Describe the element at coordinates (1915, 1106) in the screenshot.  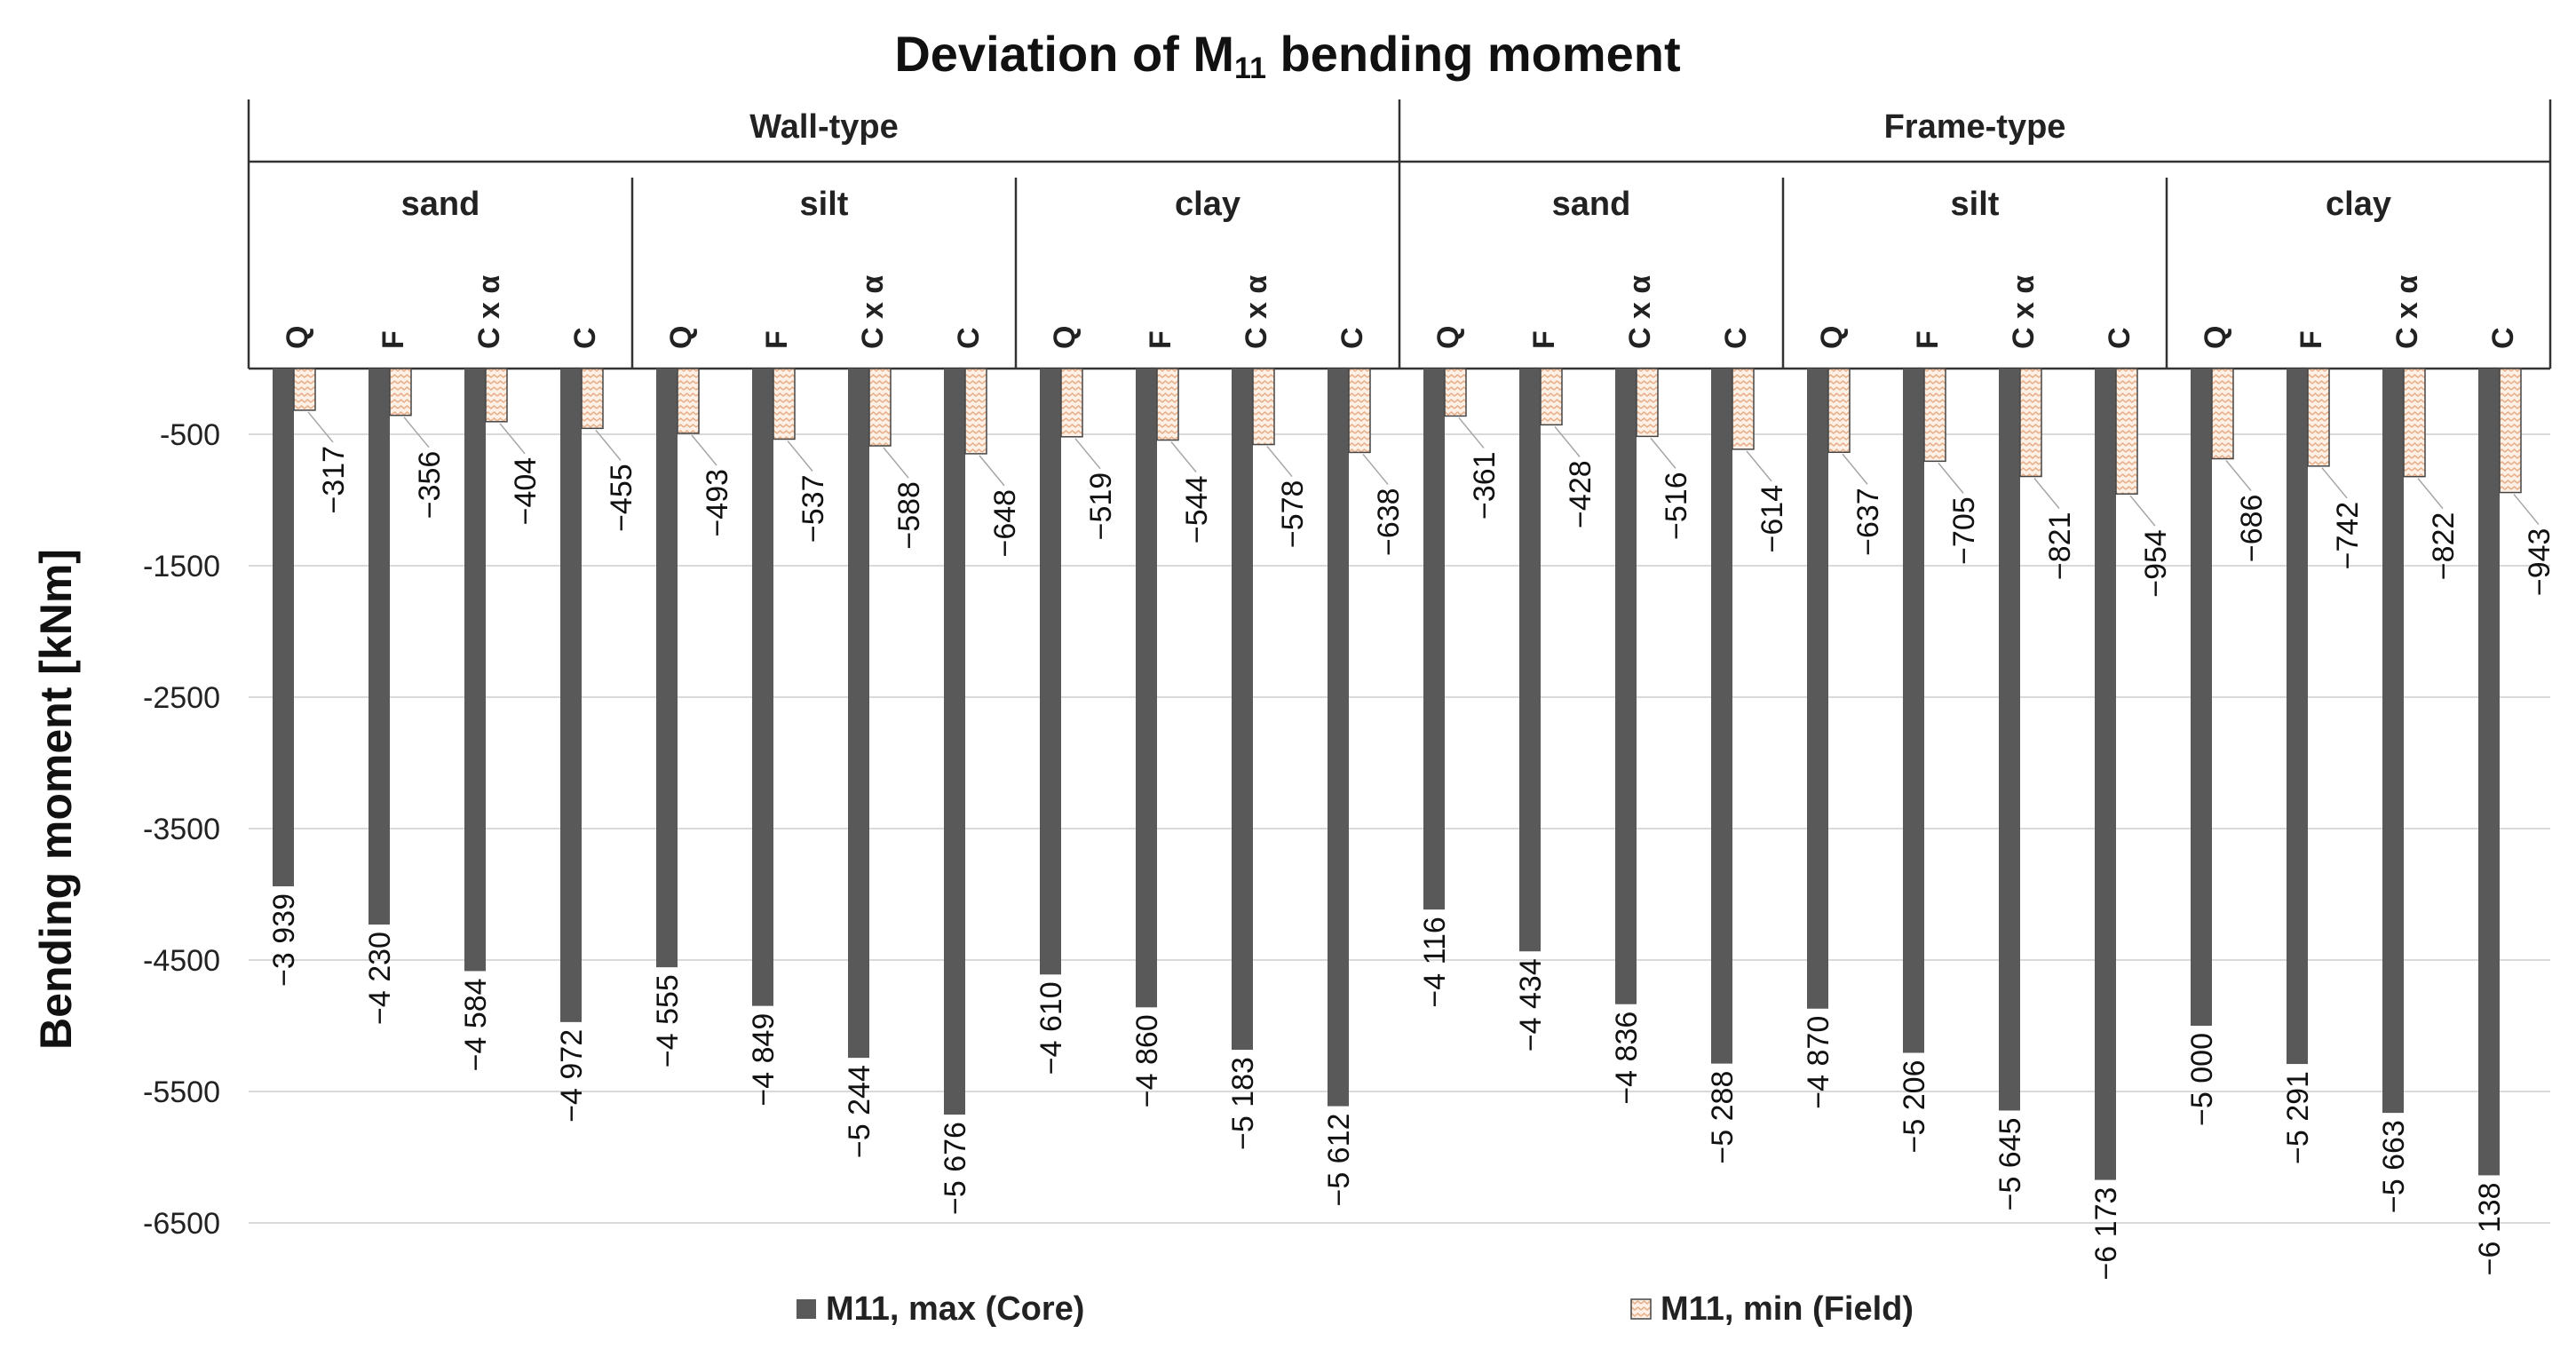
I see `data-label-core: −5 206` at that location.